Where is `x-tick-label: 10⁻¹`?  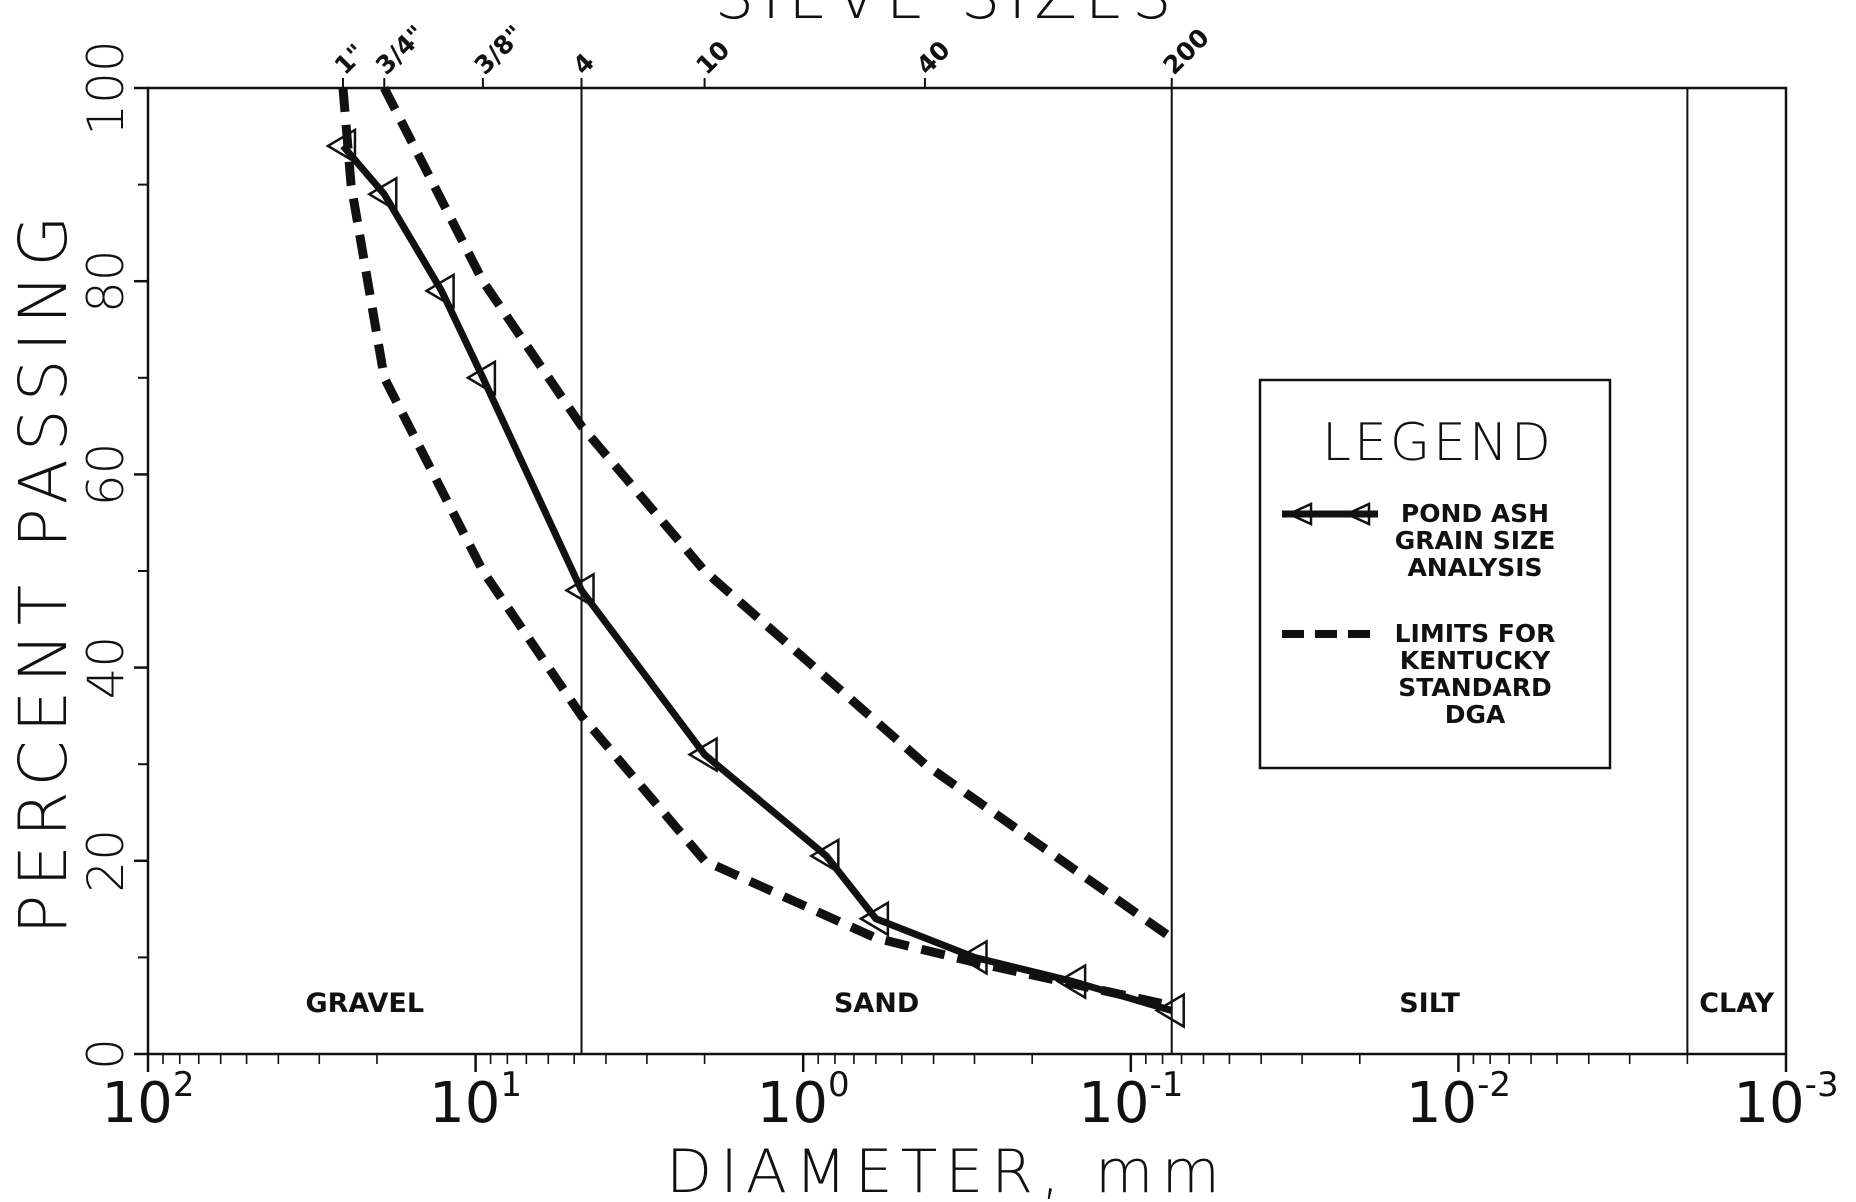
x-tick-label: 10⁻¹ is located at coordinates (1130, 1100).